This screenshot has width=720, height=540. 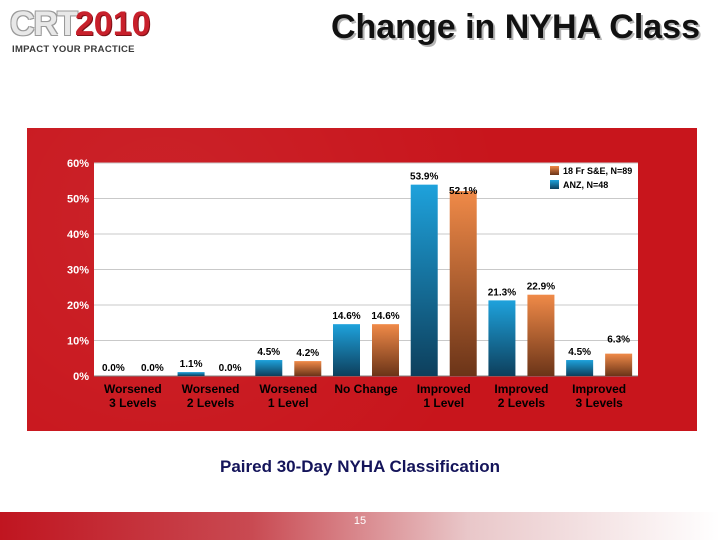 What do you see at coordinates (78, 342) in the screenshot?
I see `y-tick-label: 10%` at bounding box center [78, 342].